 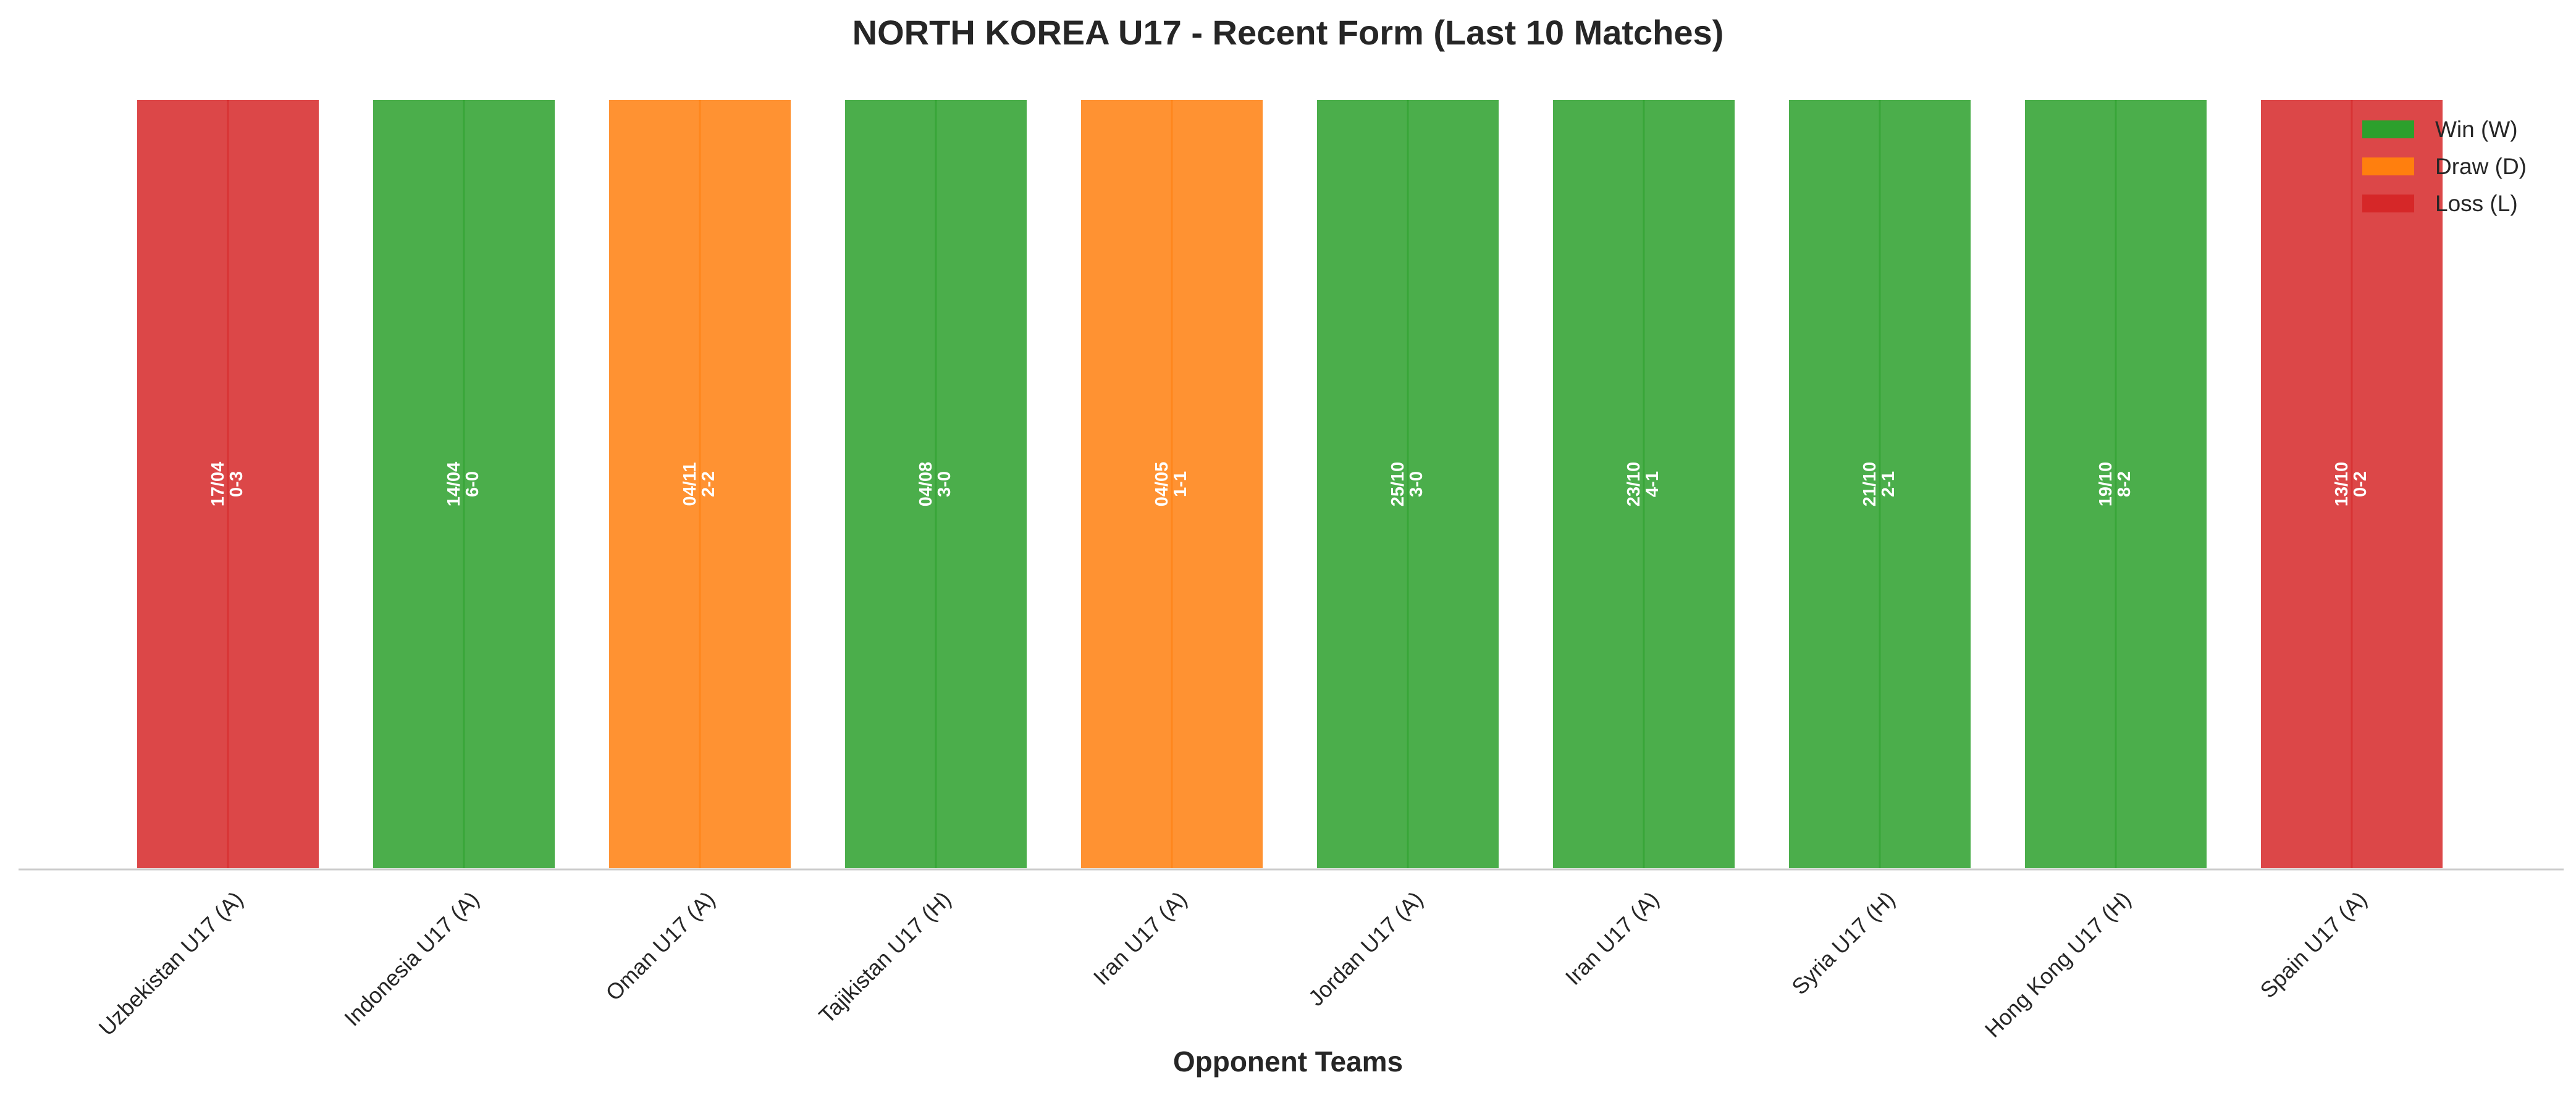 I want to click on legend-label: Win (W), so click(x=2476, y=129).